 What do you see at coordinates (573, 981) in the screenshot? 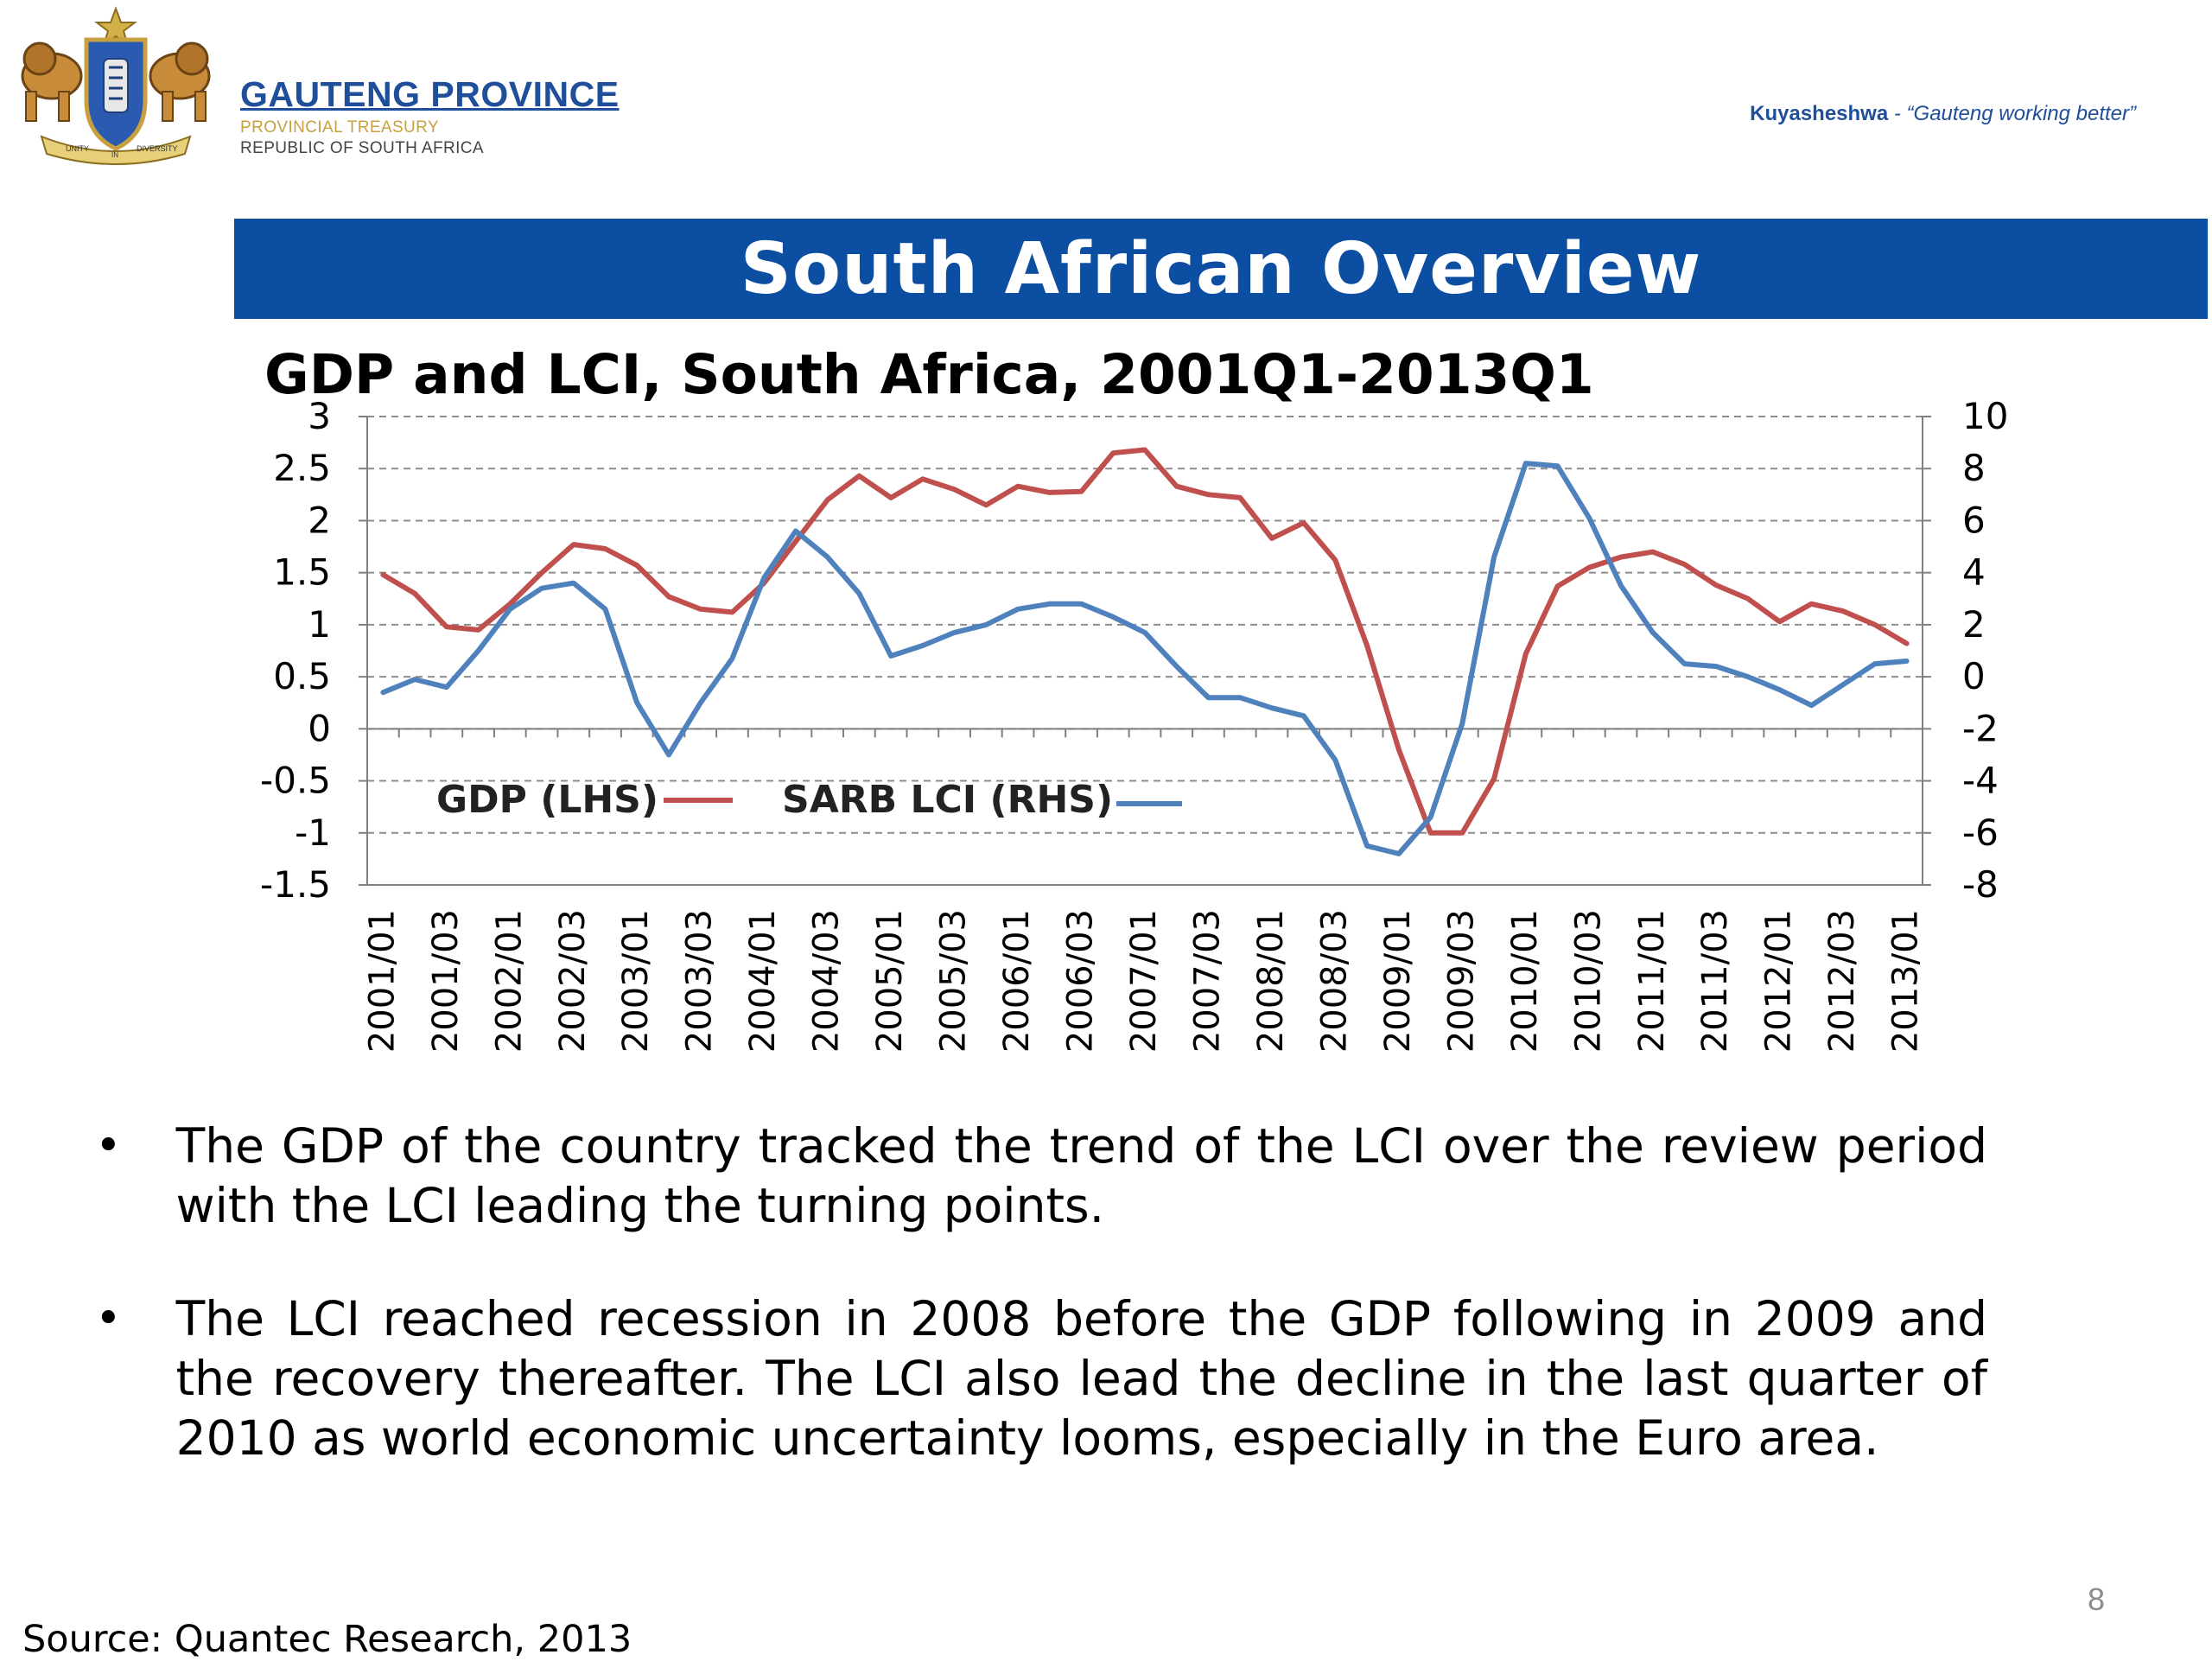
I see `x-tick-label: 2002/03` at bounding box center [573, 981].